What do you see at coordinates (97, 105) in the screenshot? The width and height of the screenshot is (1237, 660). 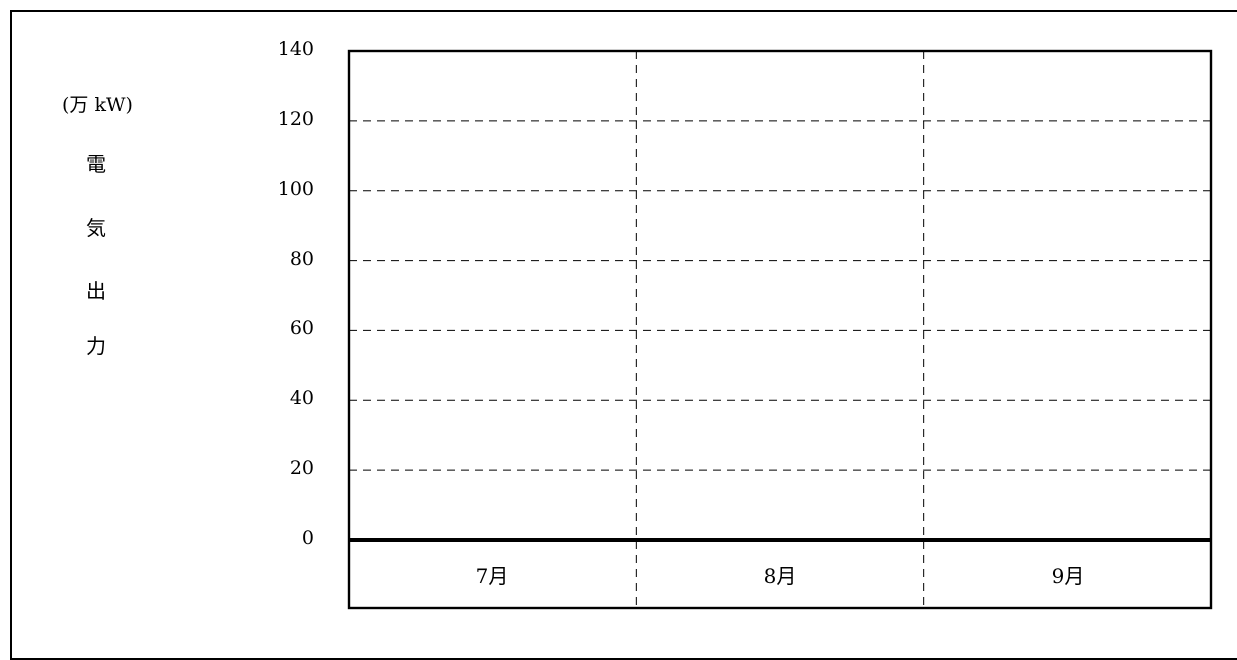 I see `y-axis-unit-label: (万 kW)` at bounding box center [97, 105].